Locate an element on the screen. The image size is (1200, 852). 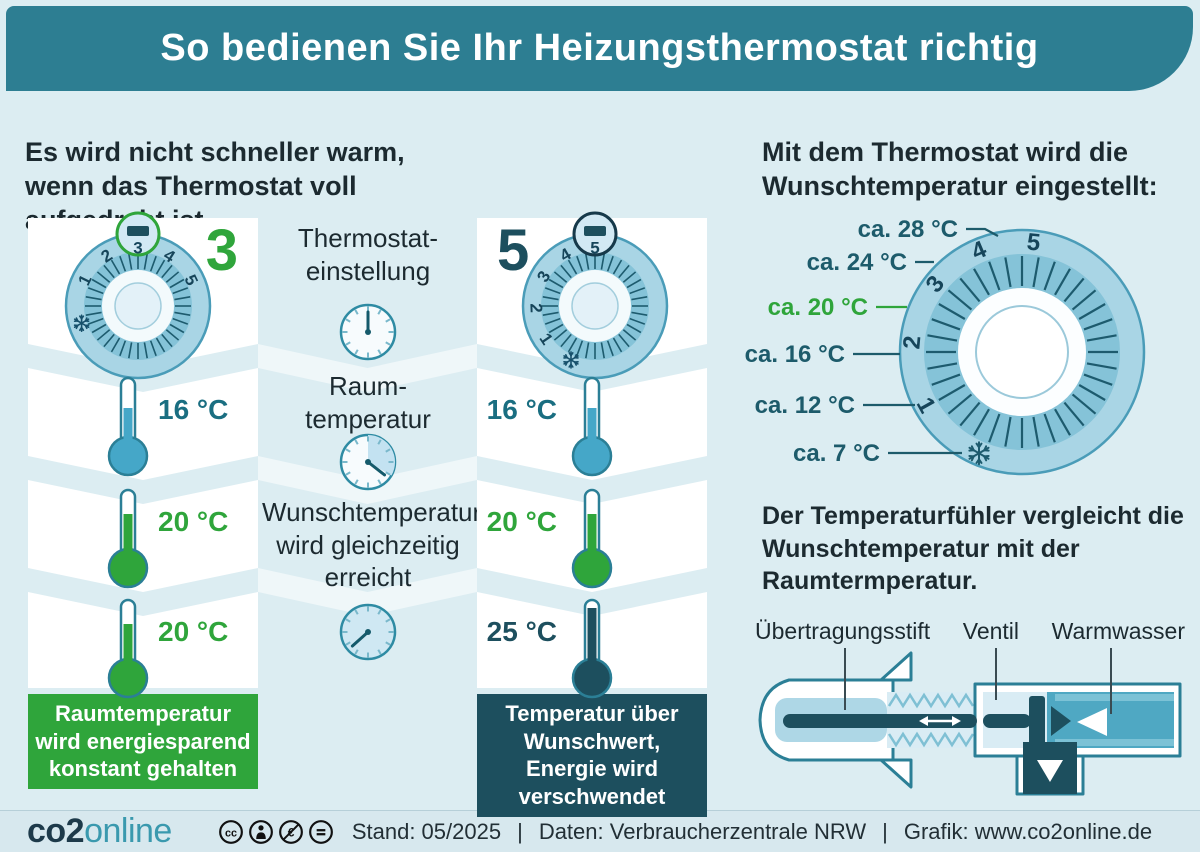
scale-label: ca. 20 °C is located at coordinates (818, 307).